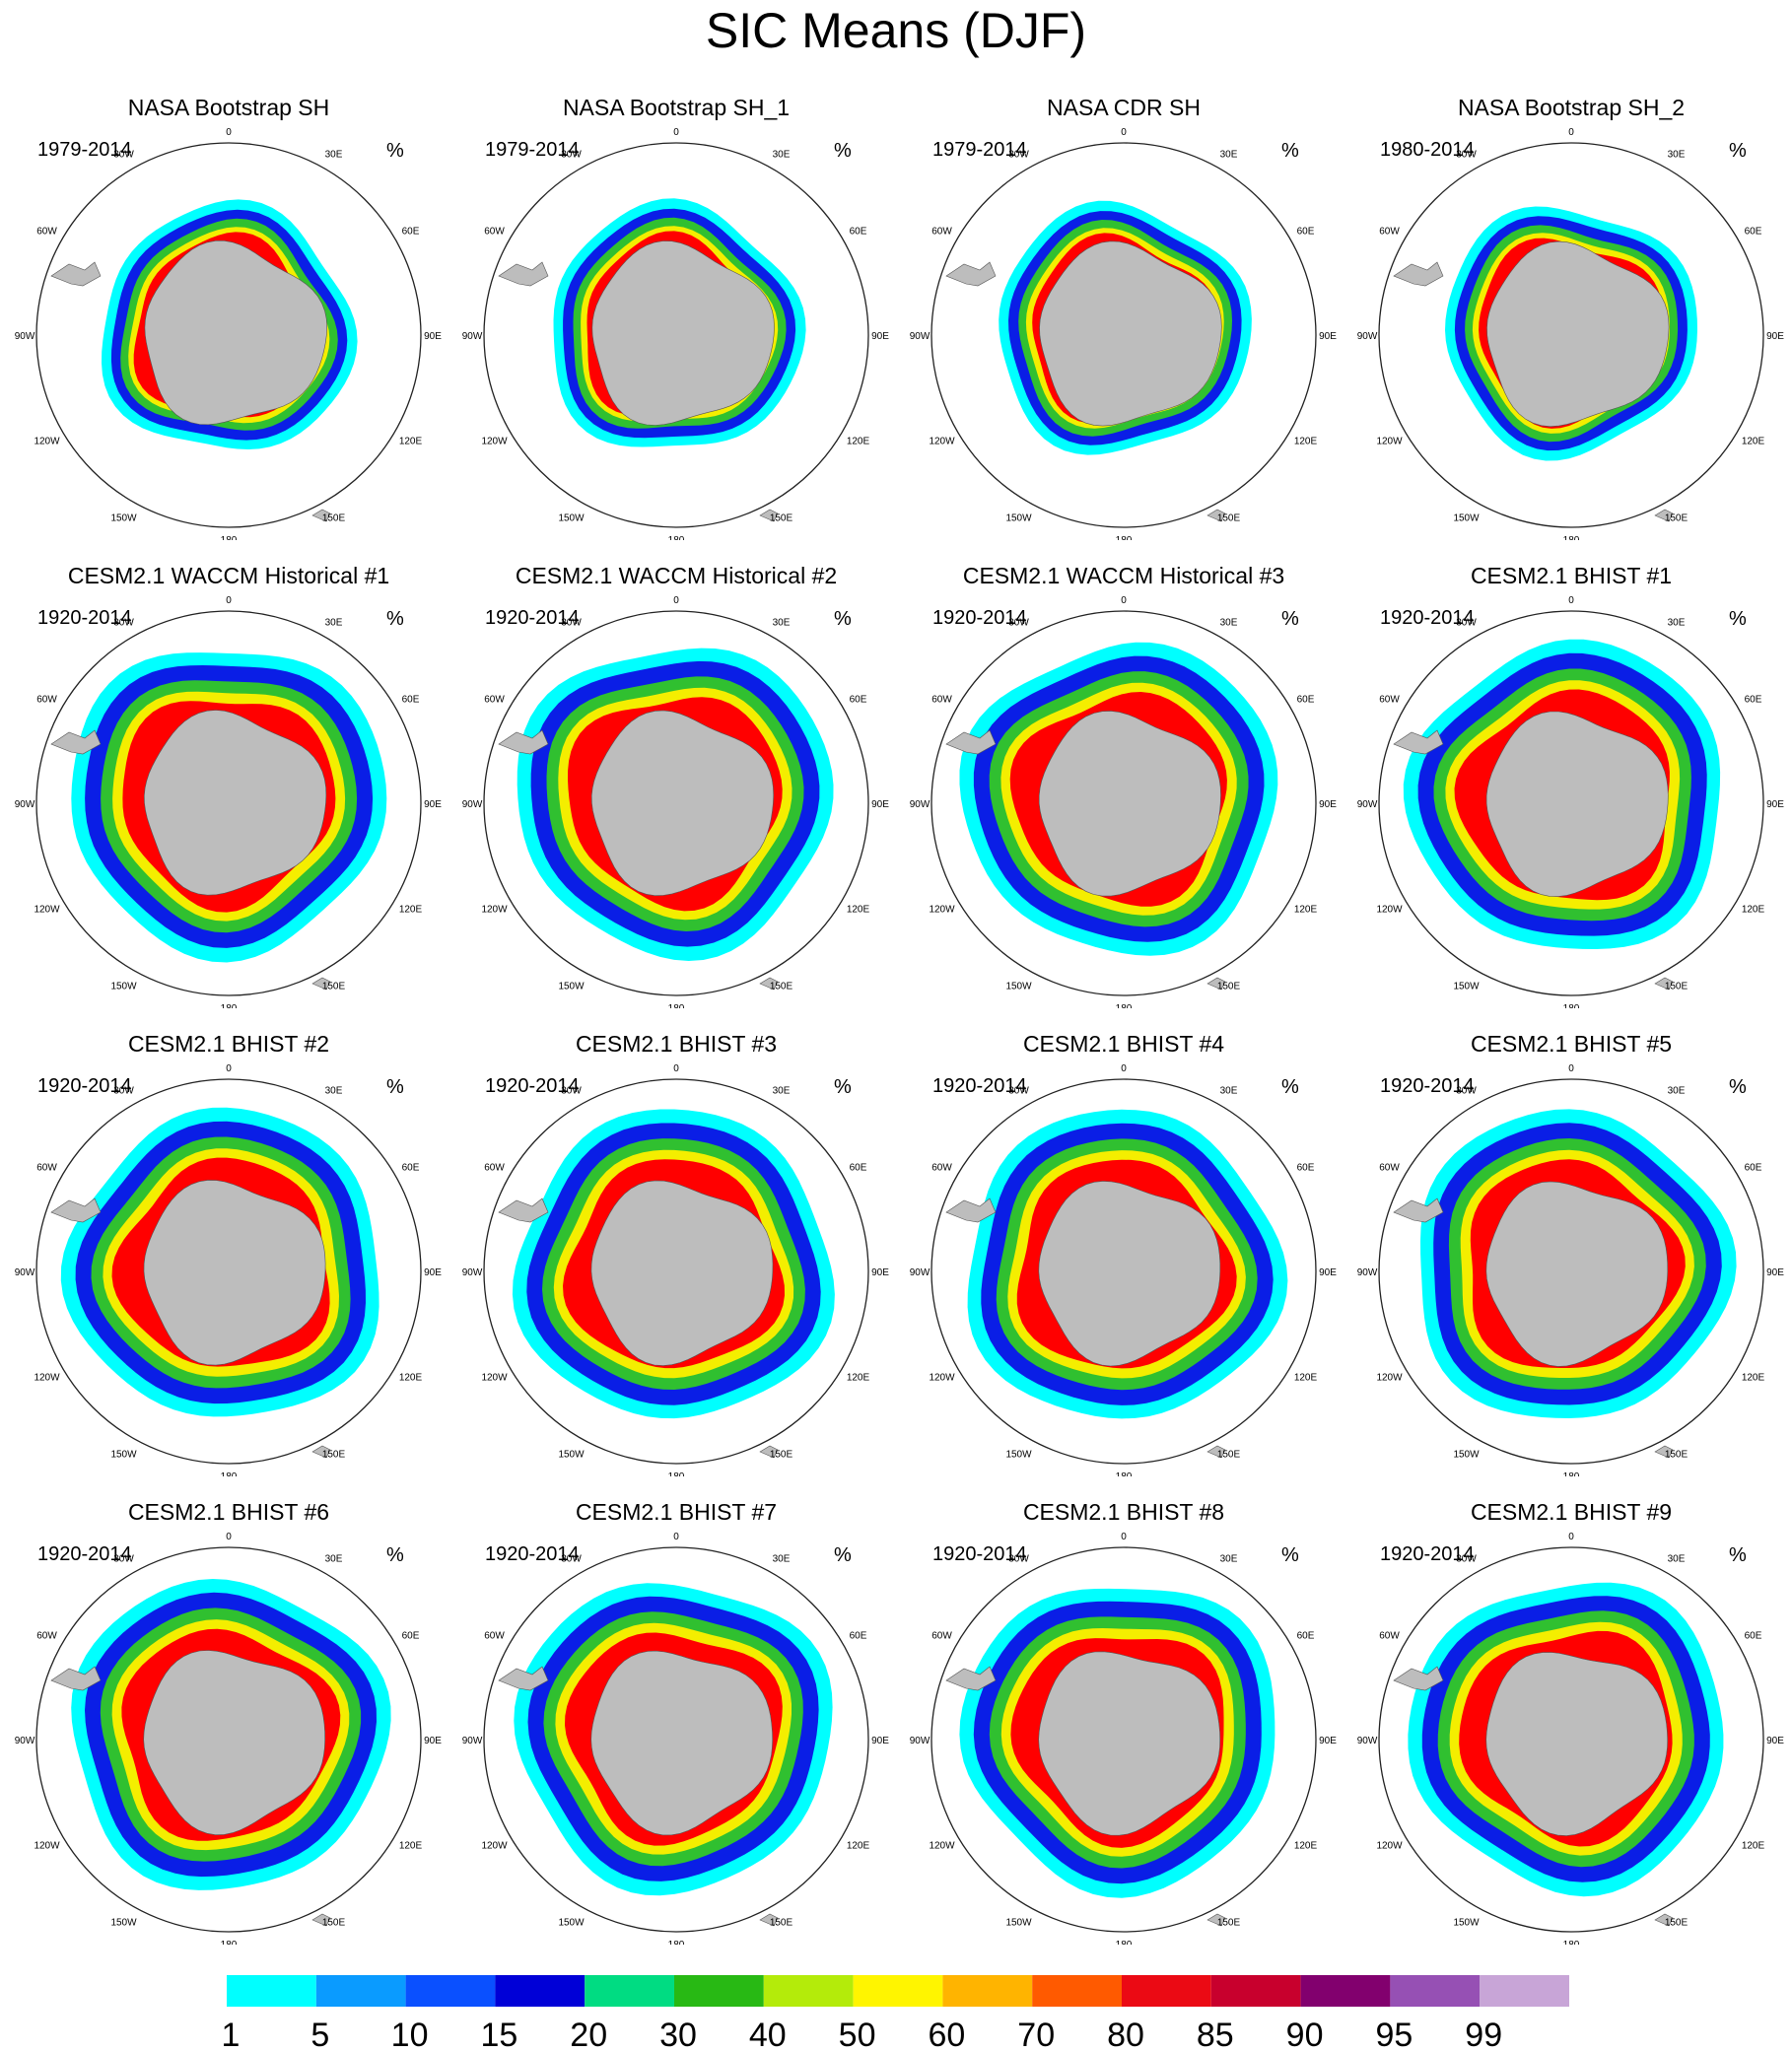 This screenshot has width=1792, height=2052. What do you see at coordinates (857, 2034) in the screenshot?
I see `colorbar-level: 50` at bounding box center [857, 2034].